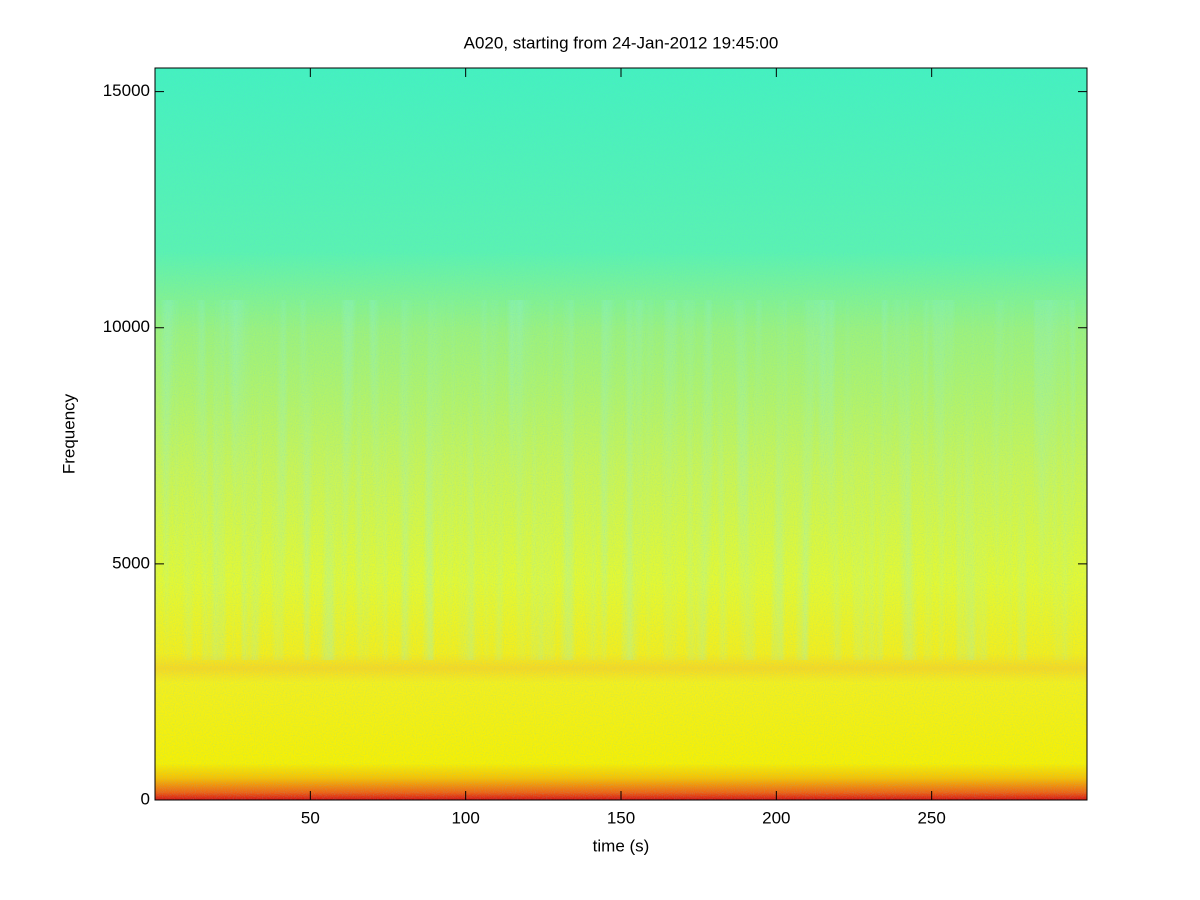 The width and height of the screenshot is (1200, 900). Describe the element at coordinates (776, 817) in the screenshot. I see `x-tick-label: 200` at that location.